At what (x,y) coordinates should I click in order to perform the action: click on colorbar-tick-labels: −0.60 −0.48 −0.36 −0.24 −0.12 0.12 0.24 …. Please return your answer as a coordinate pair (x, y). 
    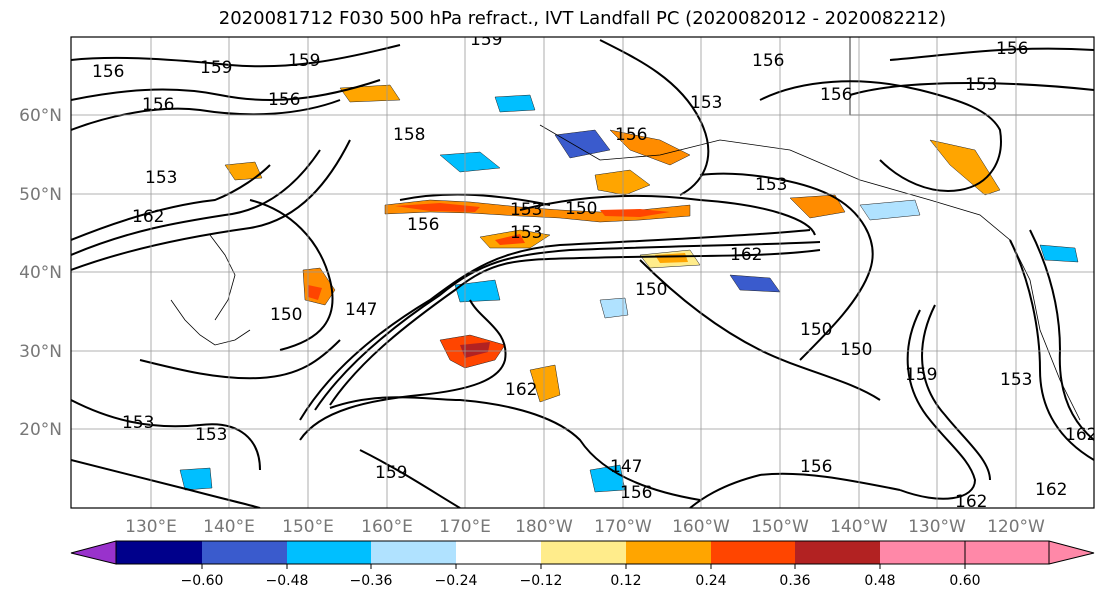
    Looking at the image, I should click on (581, 581).